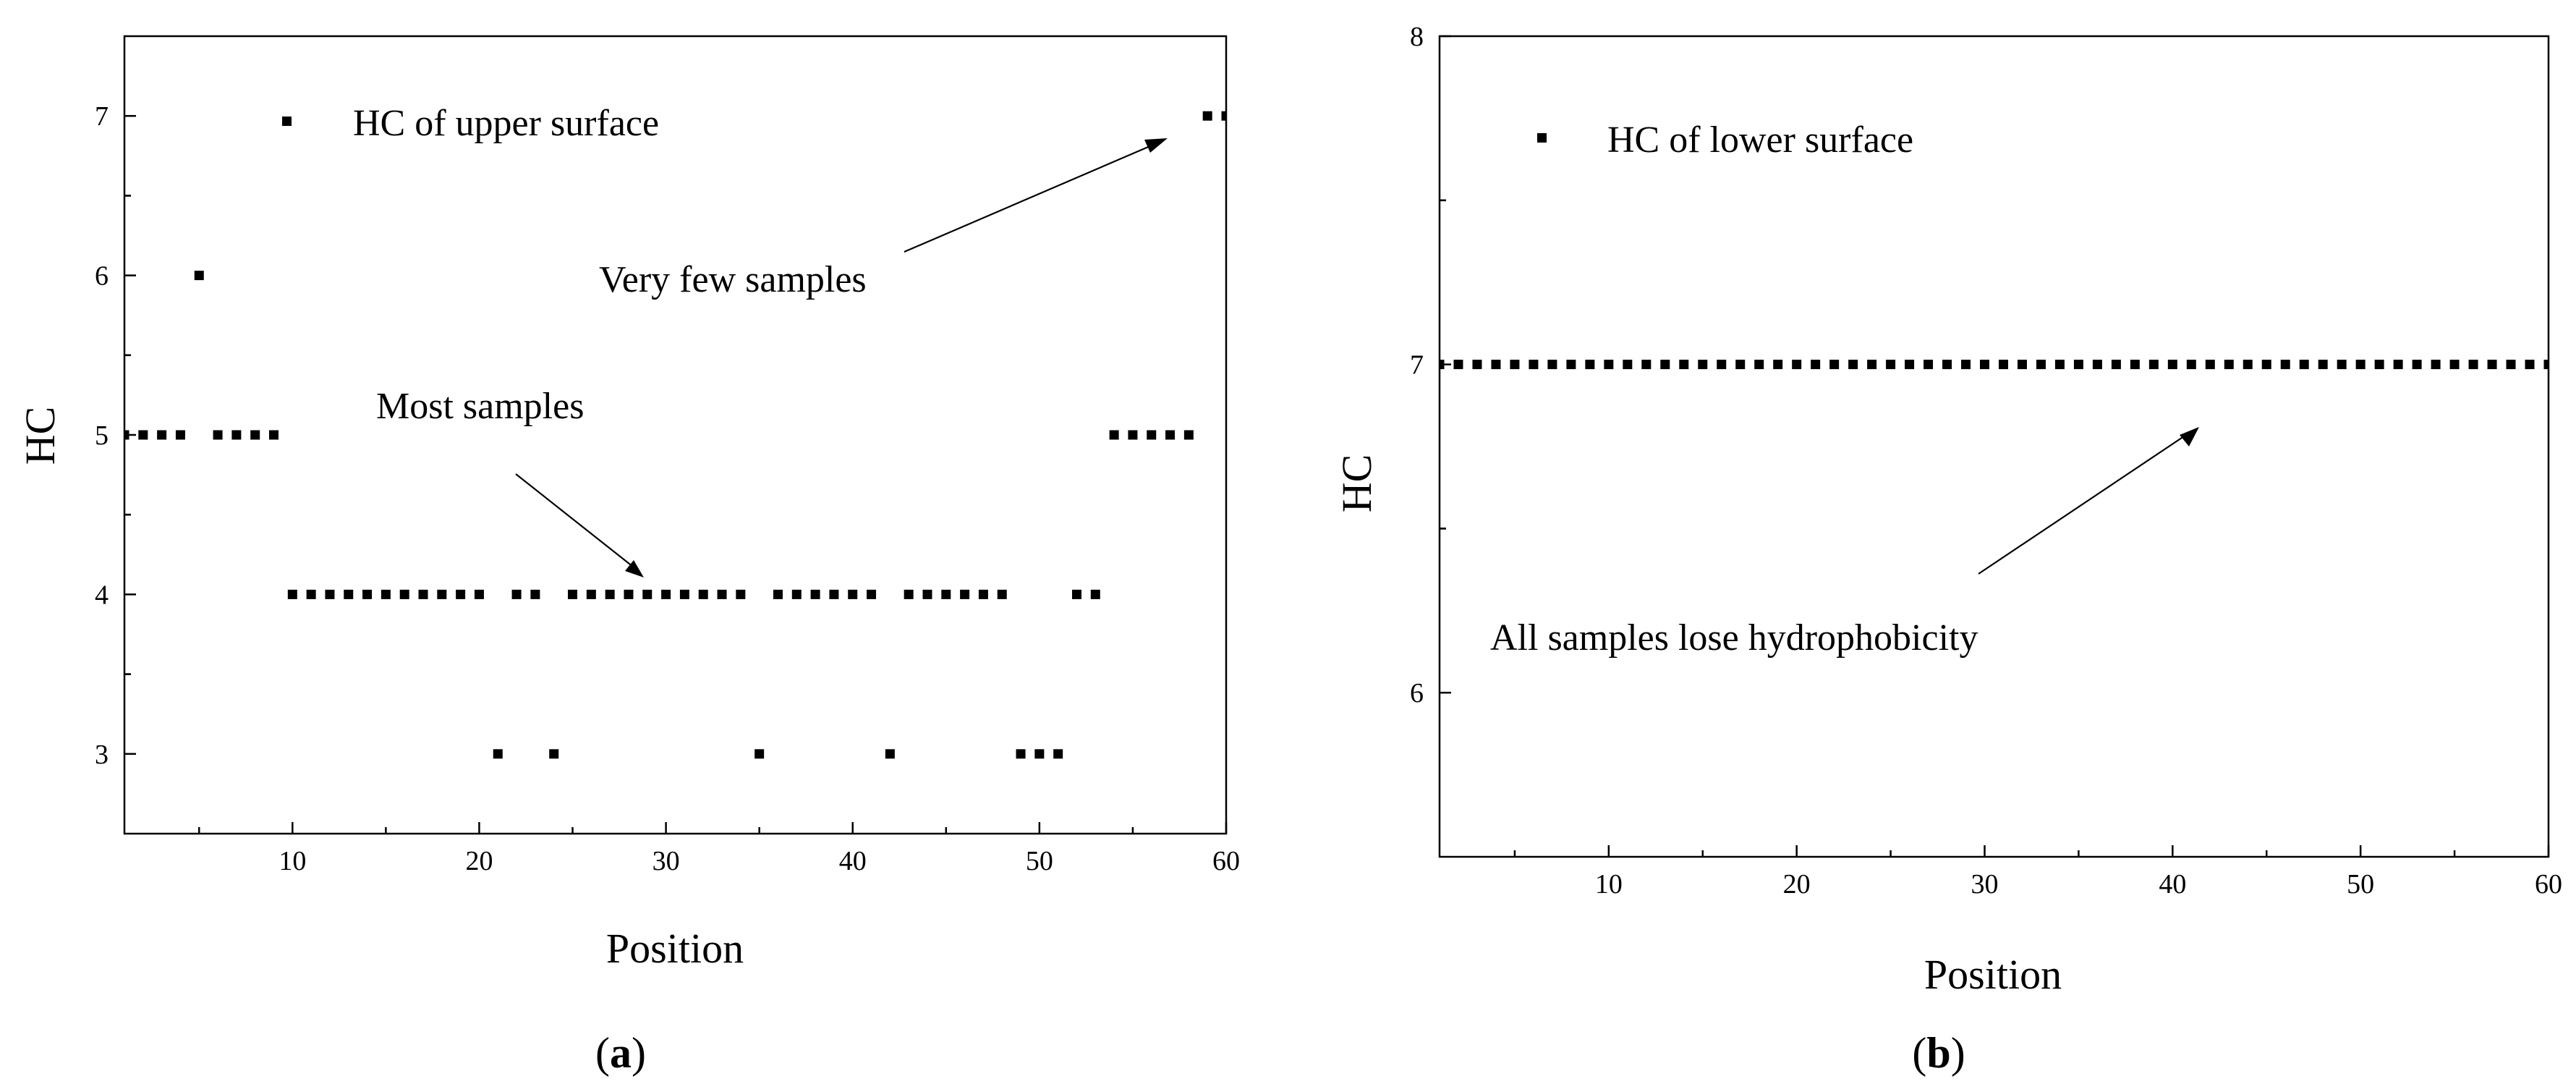 The height and width of the screenshot is (1092, 2576). I want to click on y-tick-label-a: 4, so click(102, 595).